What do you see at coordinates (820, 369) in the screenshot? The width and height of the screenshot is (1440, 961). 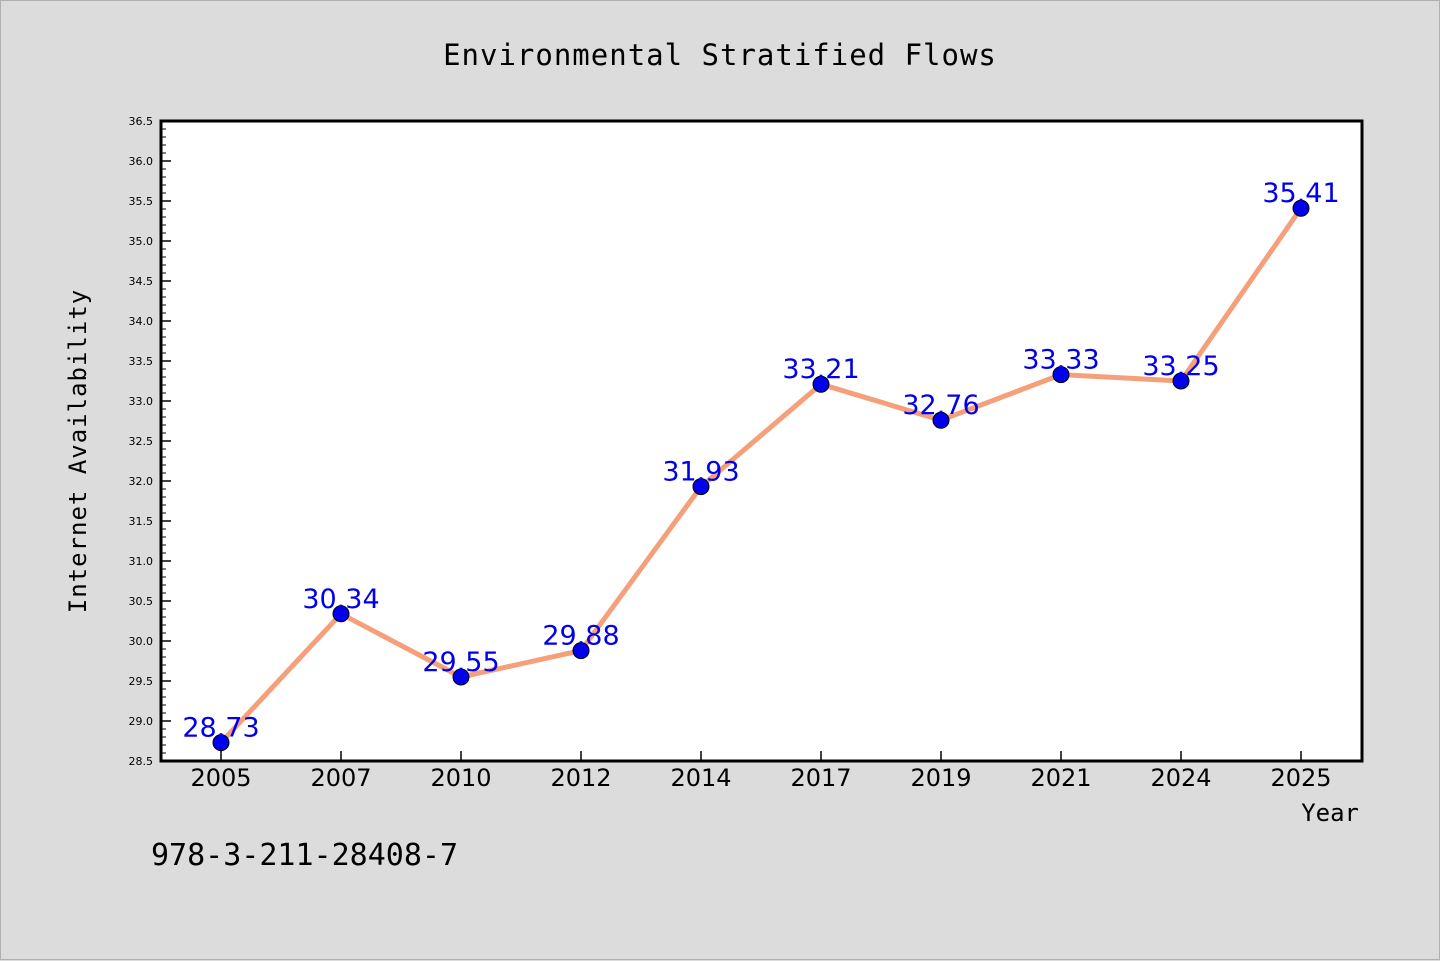 I see `data-label: 33.21` at bounding box center [820, 369].